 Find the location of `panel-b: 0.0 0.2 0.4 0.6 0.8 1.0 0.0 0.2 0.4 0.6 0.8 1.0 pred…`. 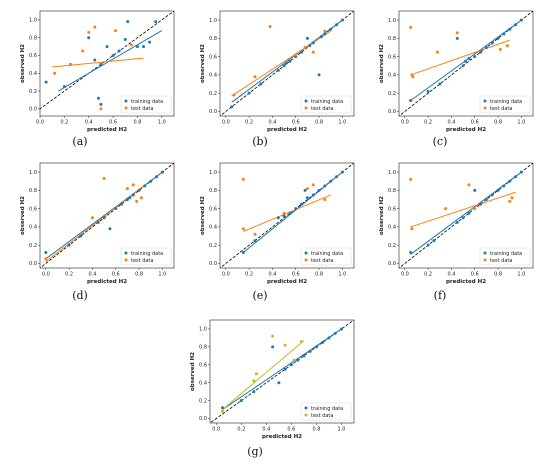

panel-b: 0.0 0.2 0.4 0.6 0.8 1.0 0.0 0.2 0.4 0.6 0.8 1.0 pred… is located at coordinates (277, 71).